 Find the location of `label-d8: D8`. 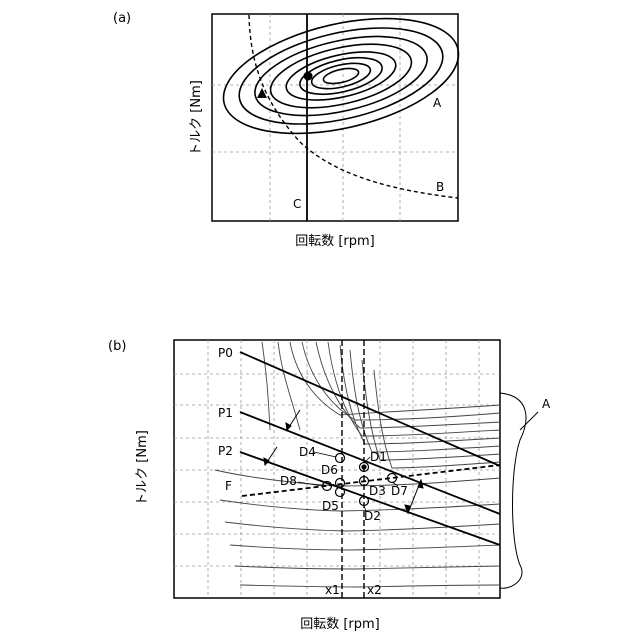

label-d8: D8 is located at coordinates (288, 481).